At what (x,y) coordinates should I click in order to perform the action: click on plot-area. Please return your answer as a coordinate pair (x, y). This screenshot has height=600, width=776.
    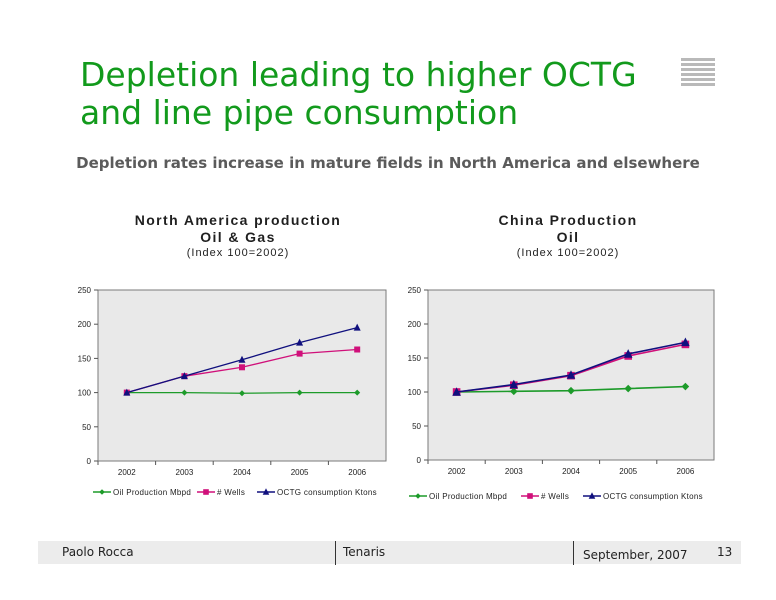
    Looking at the image, I should click on (242, 375).